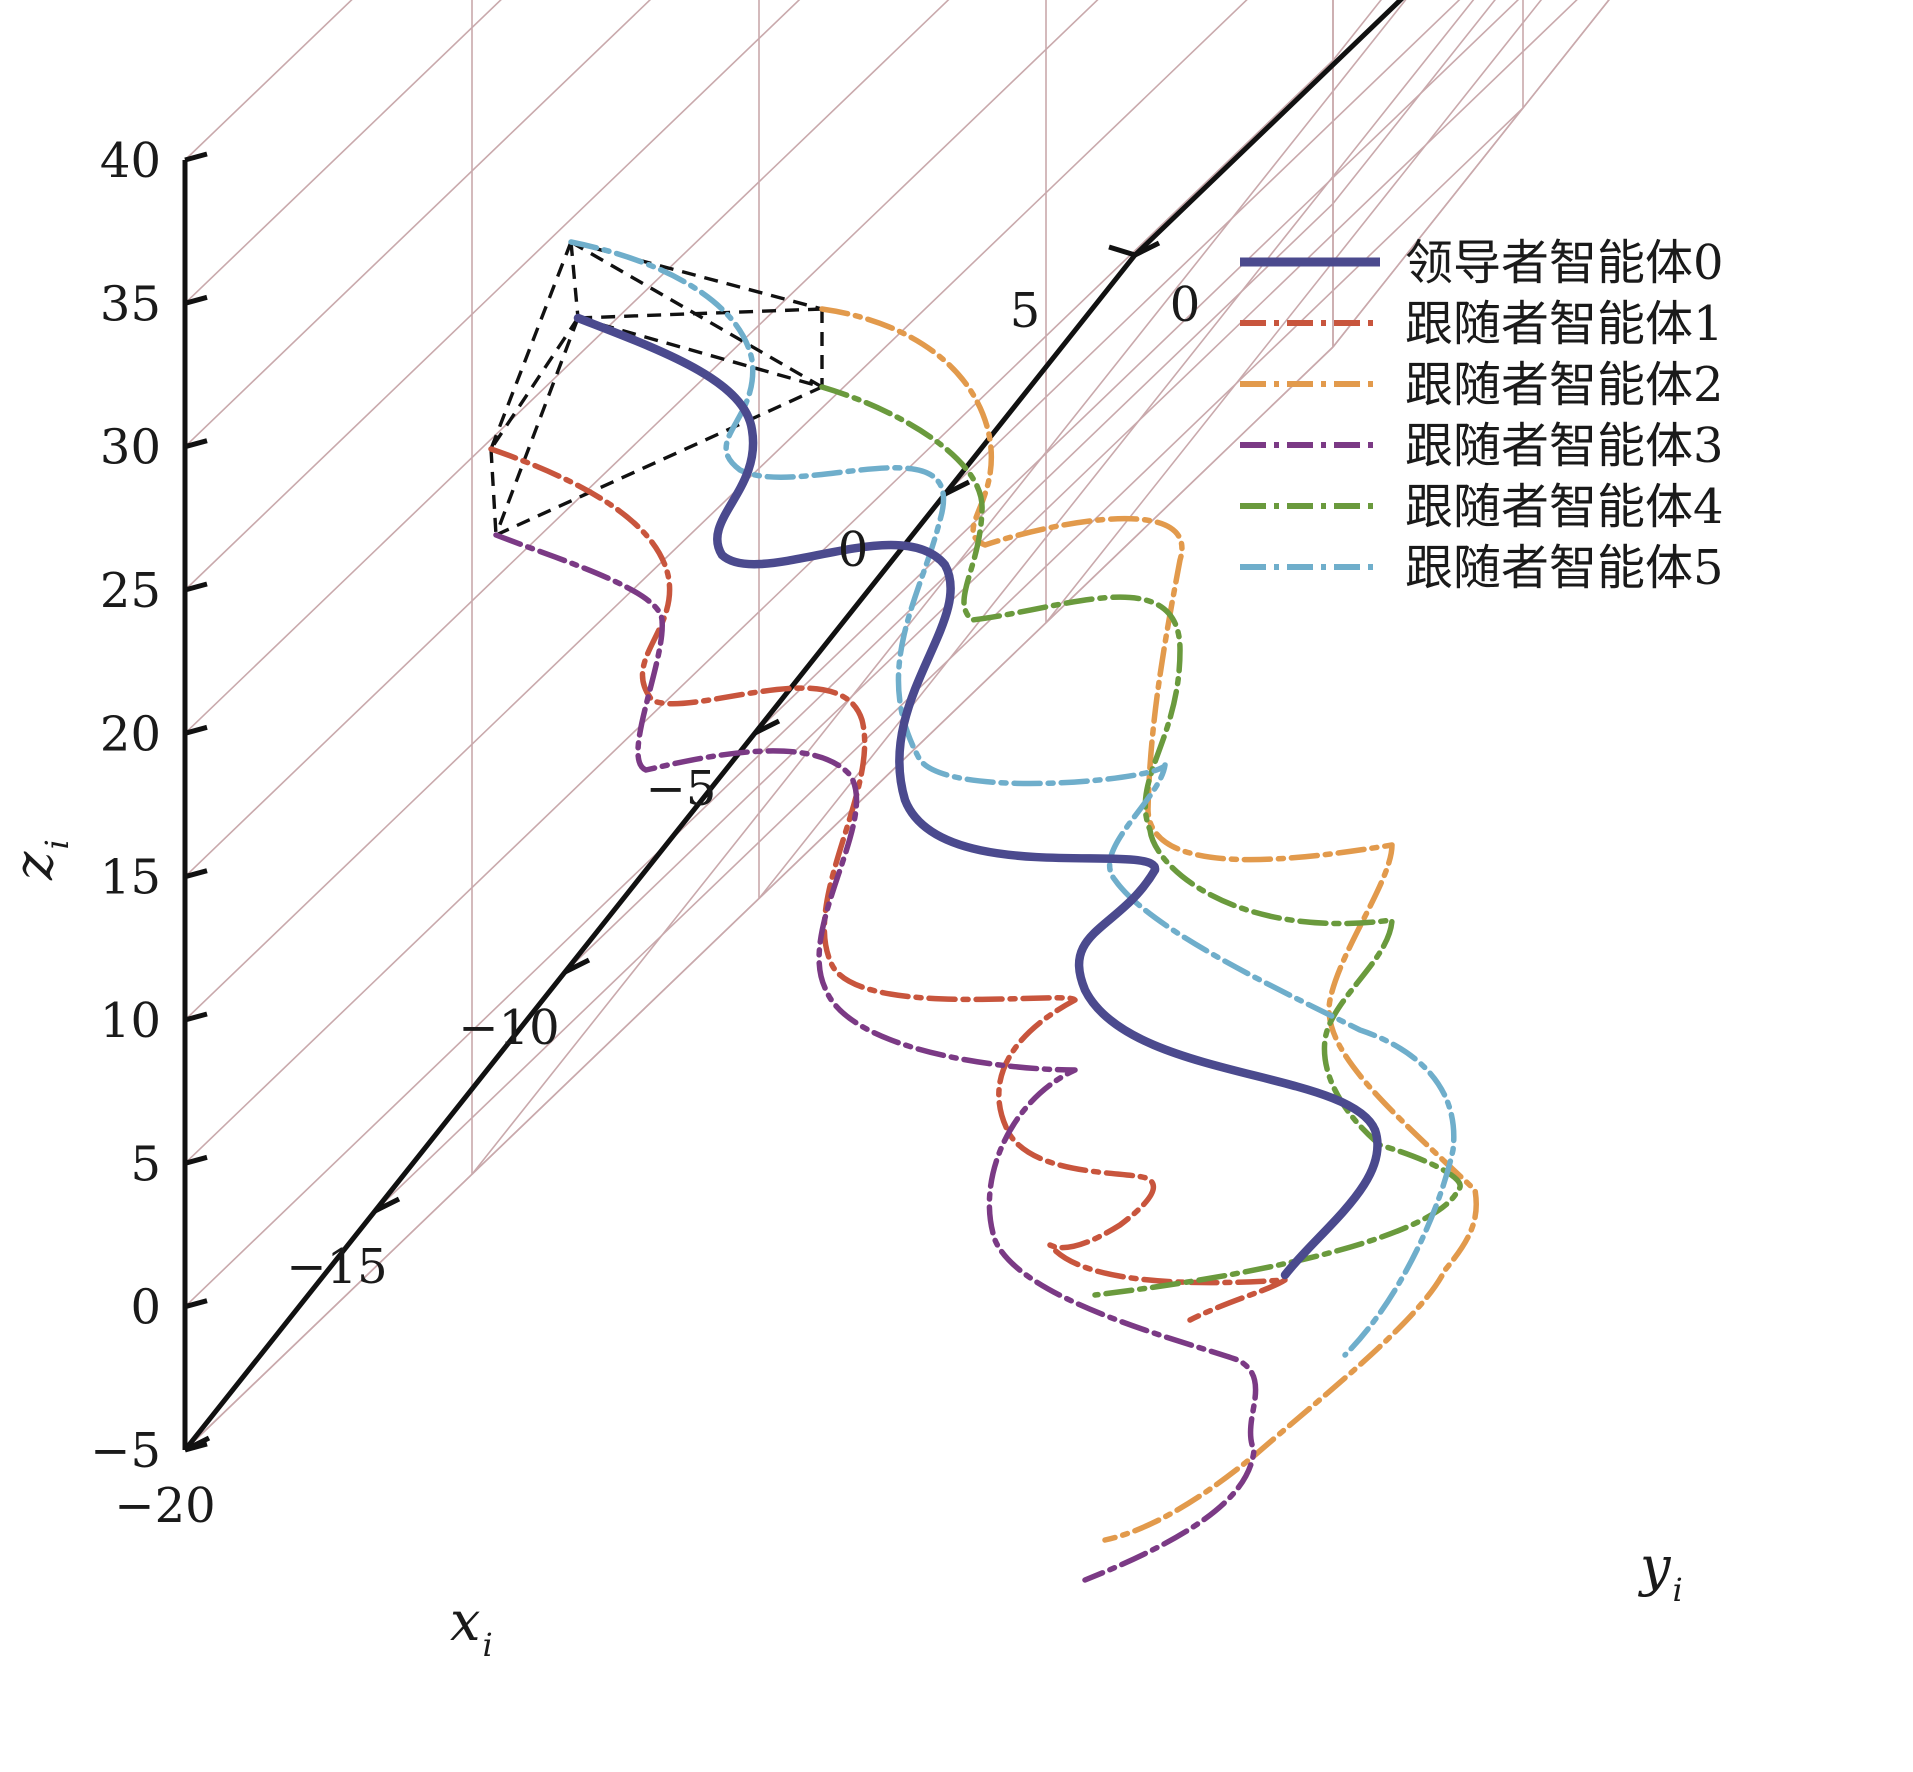 The image size is (1913, 1772). Describe the element at coordinates (145, 1308) in the screenshot. I see `z-tick-label: 0` at that location.